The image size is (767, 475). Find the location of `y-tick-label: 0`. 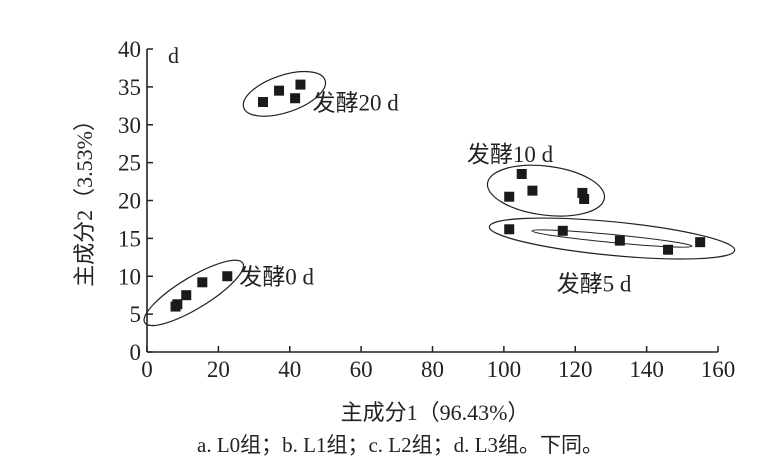

y-tick-label: 0 is located at coordinates (136, 352).